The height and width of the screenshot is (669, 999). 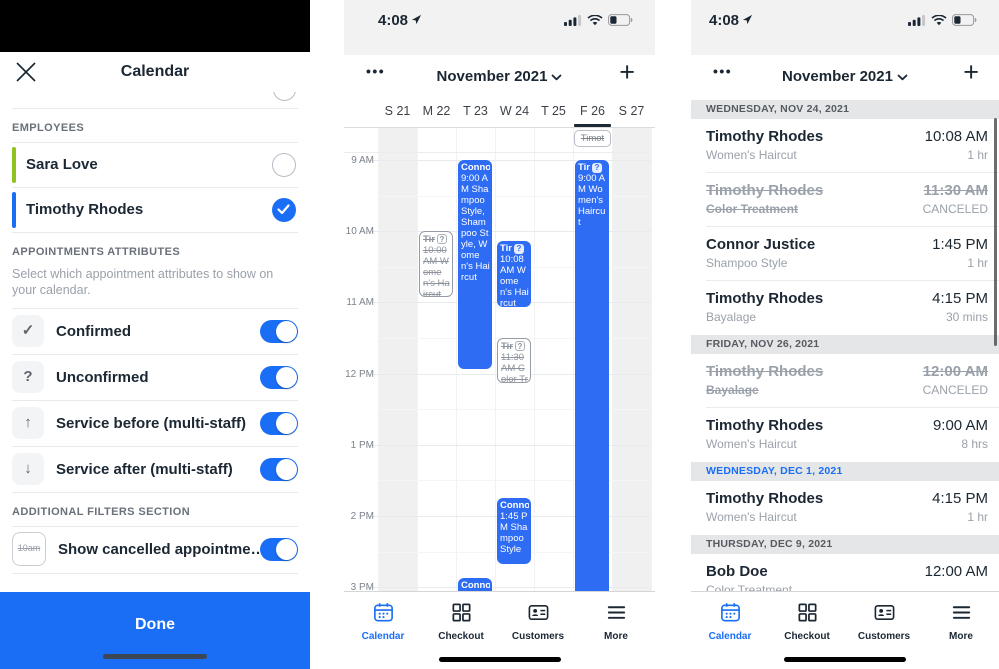 What do you see at coordinates (102, 377) in the screenshot?
I see `attribute-label: Unconfirmed` at bounding box center [102, 377].